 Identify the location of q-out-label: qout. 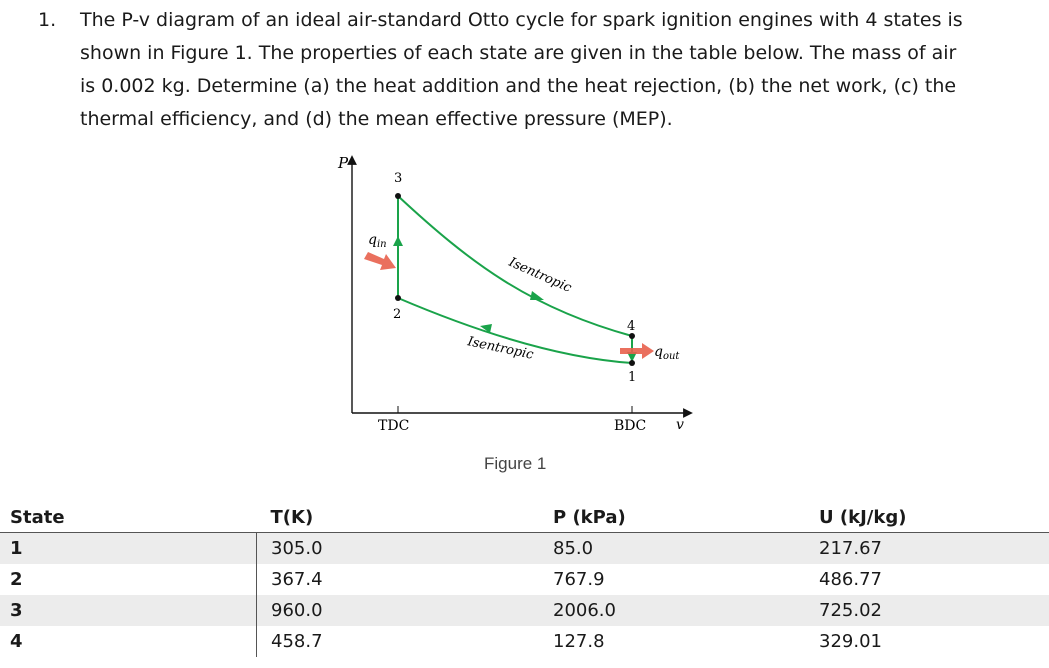
(667, 353).